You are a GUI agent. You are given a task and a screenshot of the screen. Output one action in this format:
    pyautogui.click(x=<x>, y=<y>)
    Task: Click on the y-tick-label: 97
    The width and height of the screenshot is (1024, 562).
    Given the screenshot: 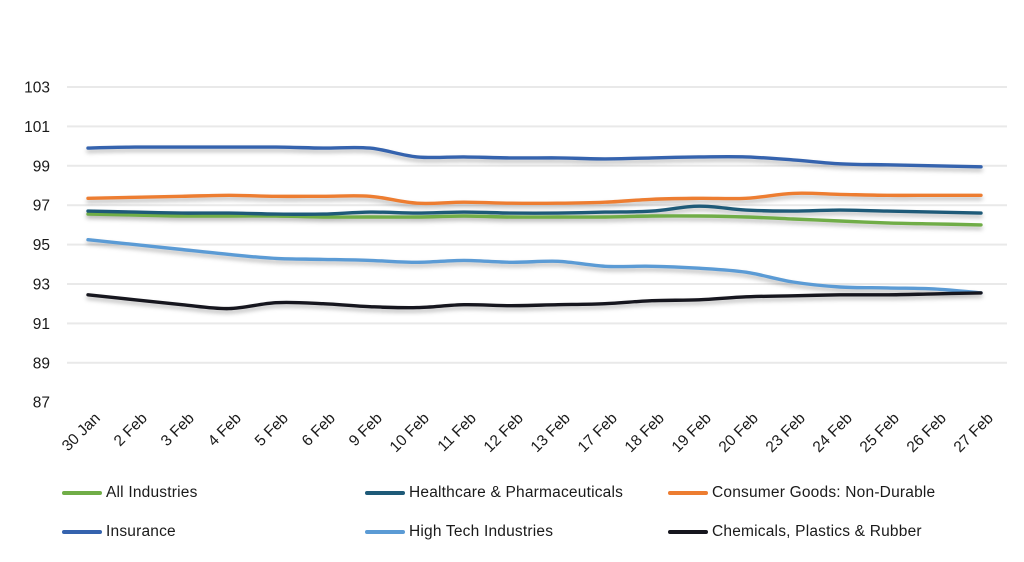 What is the action you would take?
    pyautogui.click(x=41, y=206)
    